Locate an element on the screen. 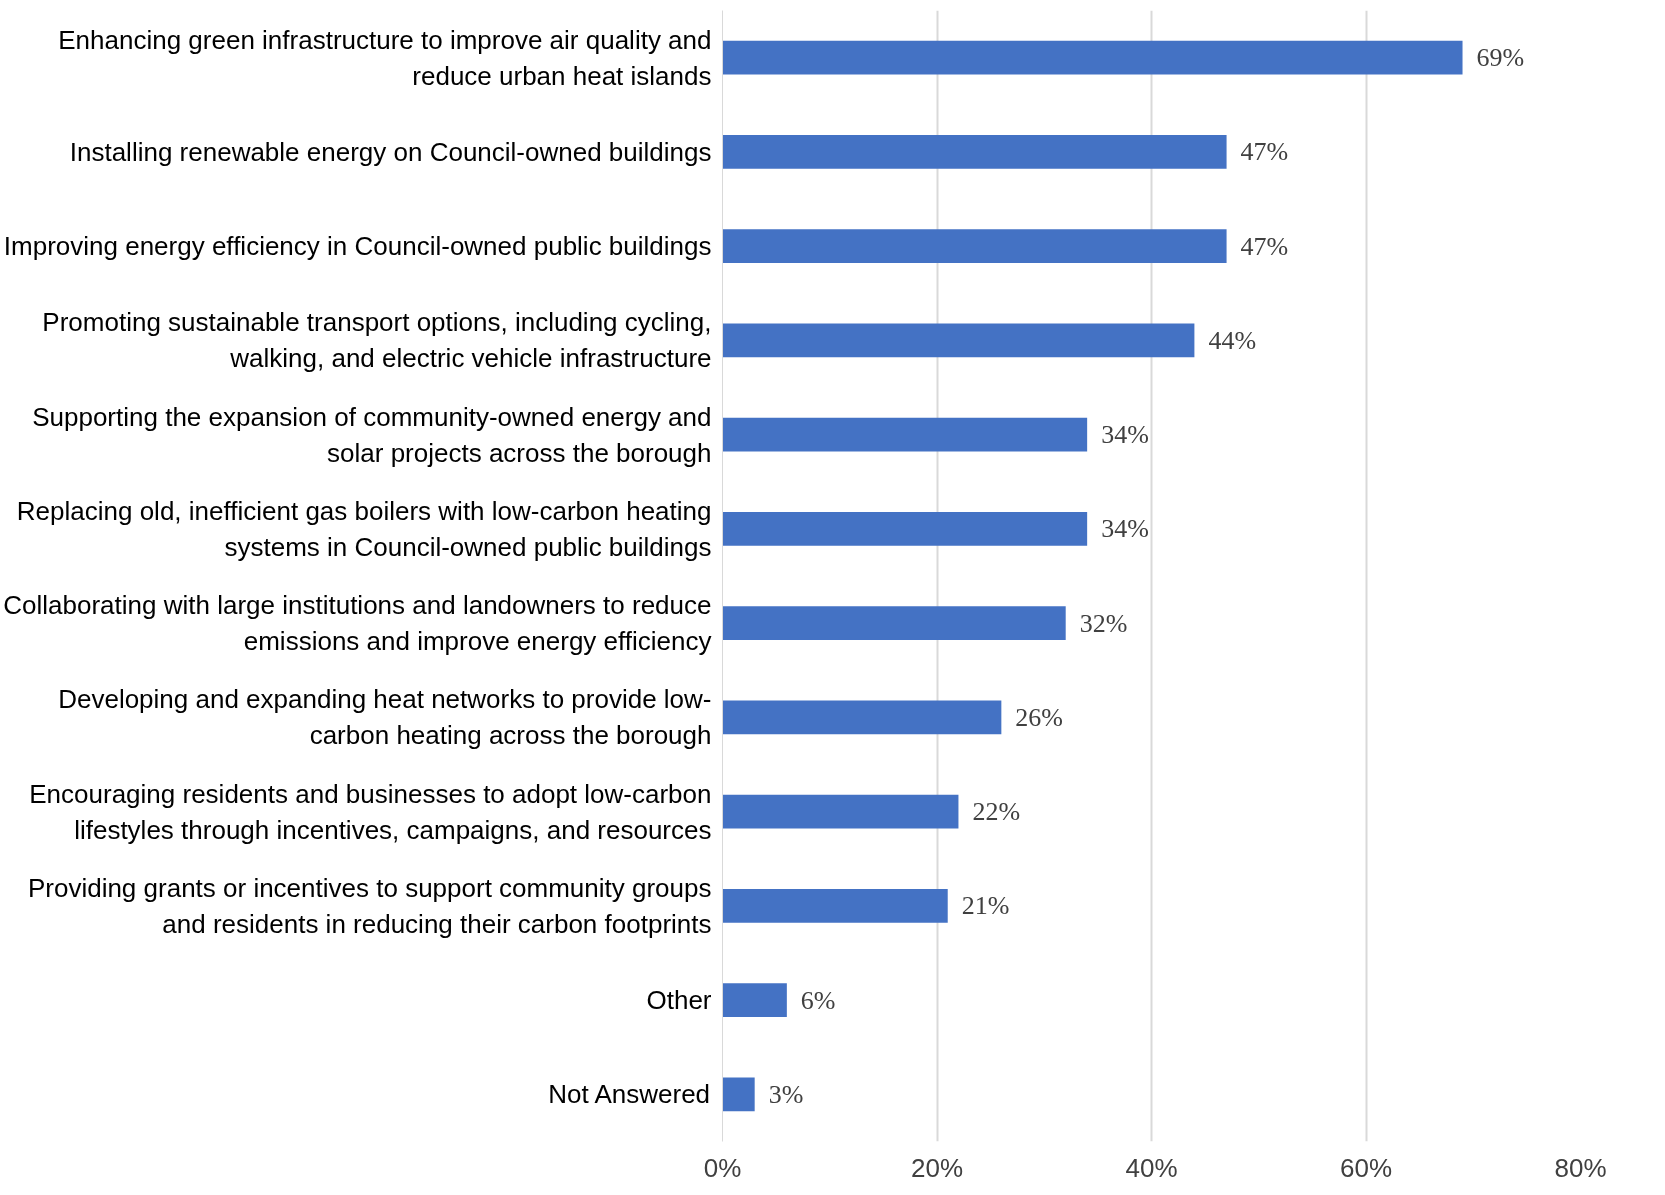 Image resolution: width=1665 pixels, height=1195 pixels. y-tick-label: Enhancing green infrastructure to improve air quality and reduce urban heat islands is located at coordinates (385, 57).